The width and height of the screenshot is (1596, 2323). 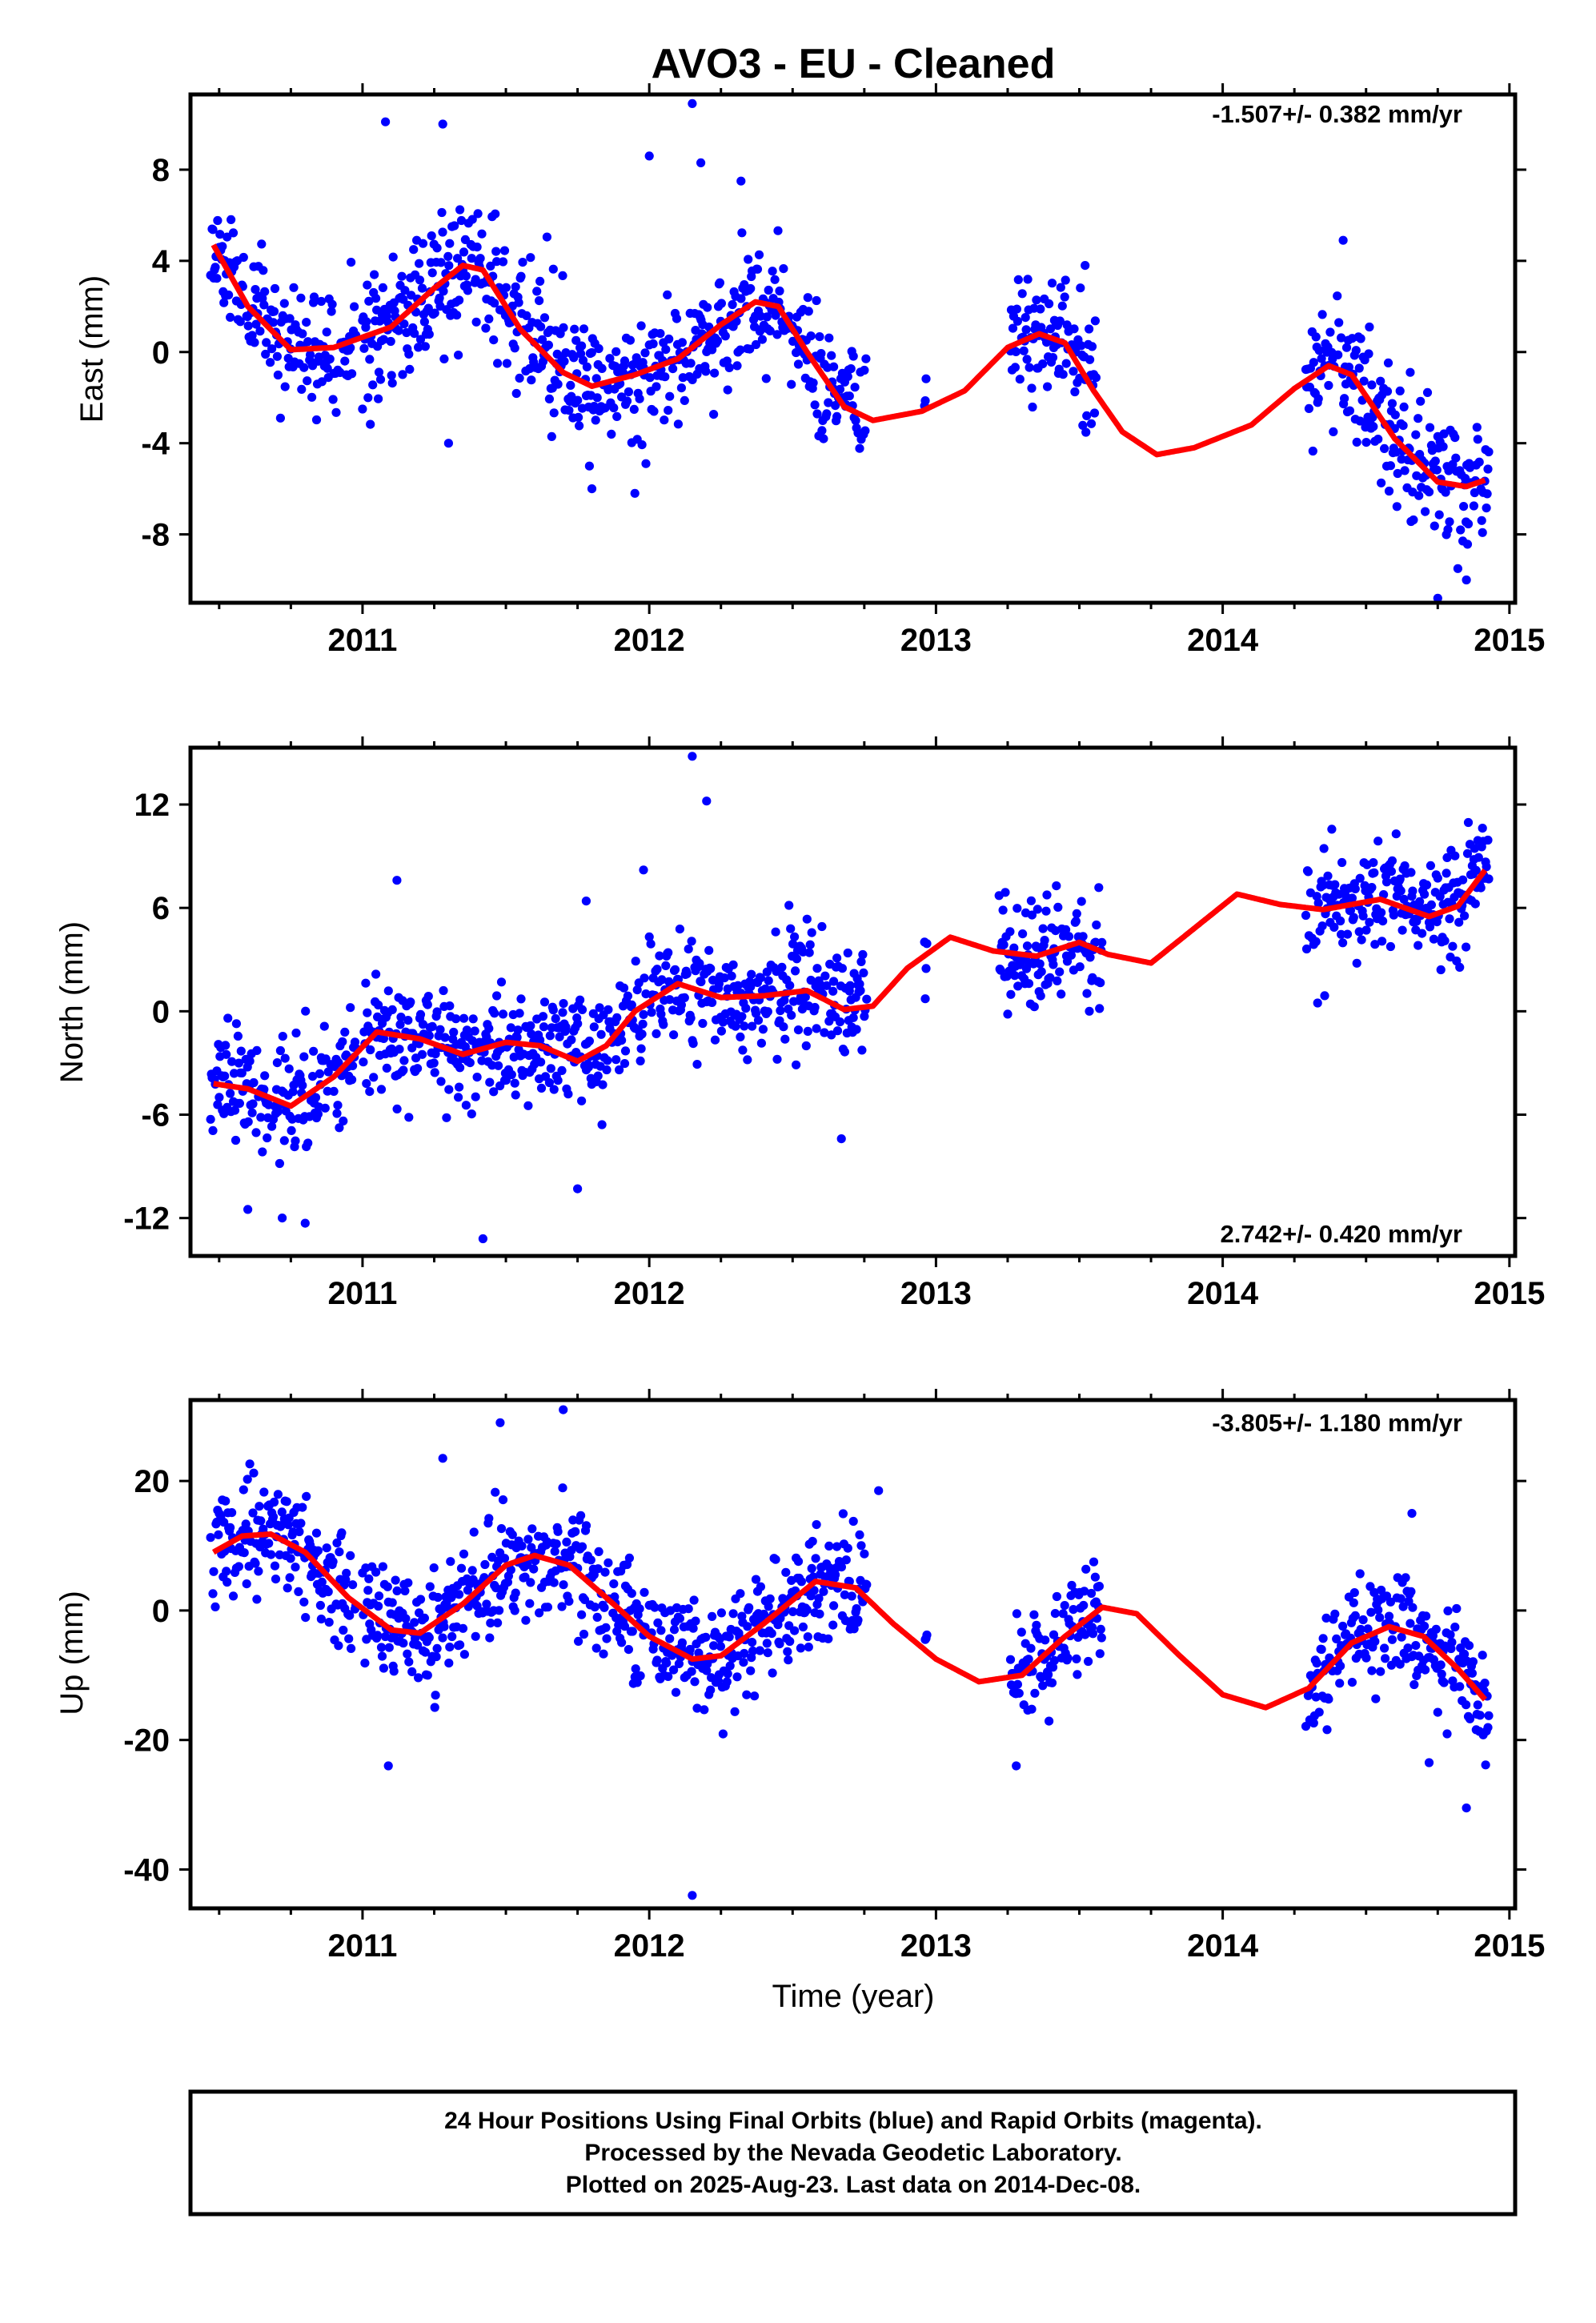 I want to click on x-tick-label: 2012, so click(x=649, y=1293).